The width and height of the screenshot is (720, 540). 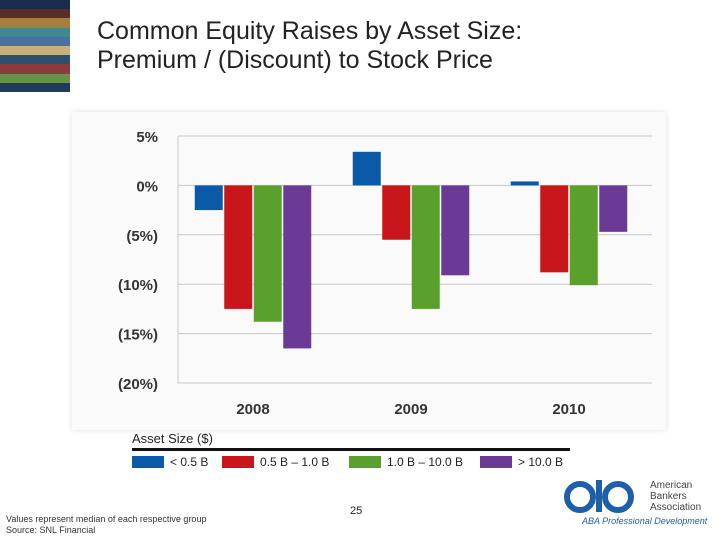 I want to click on legend-divider, so click(x=351, y=449).